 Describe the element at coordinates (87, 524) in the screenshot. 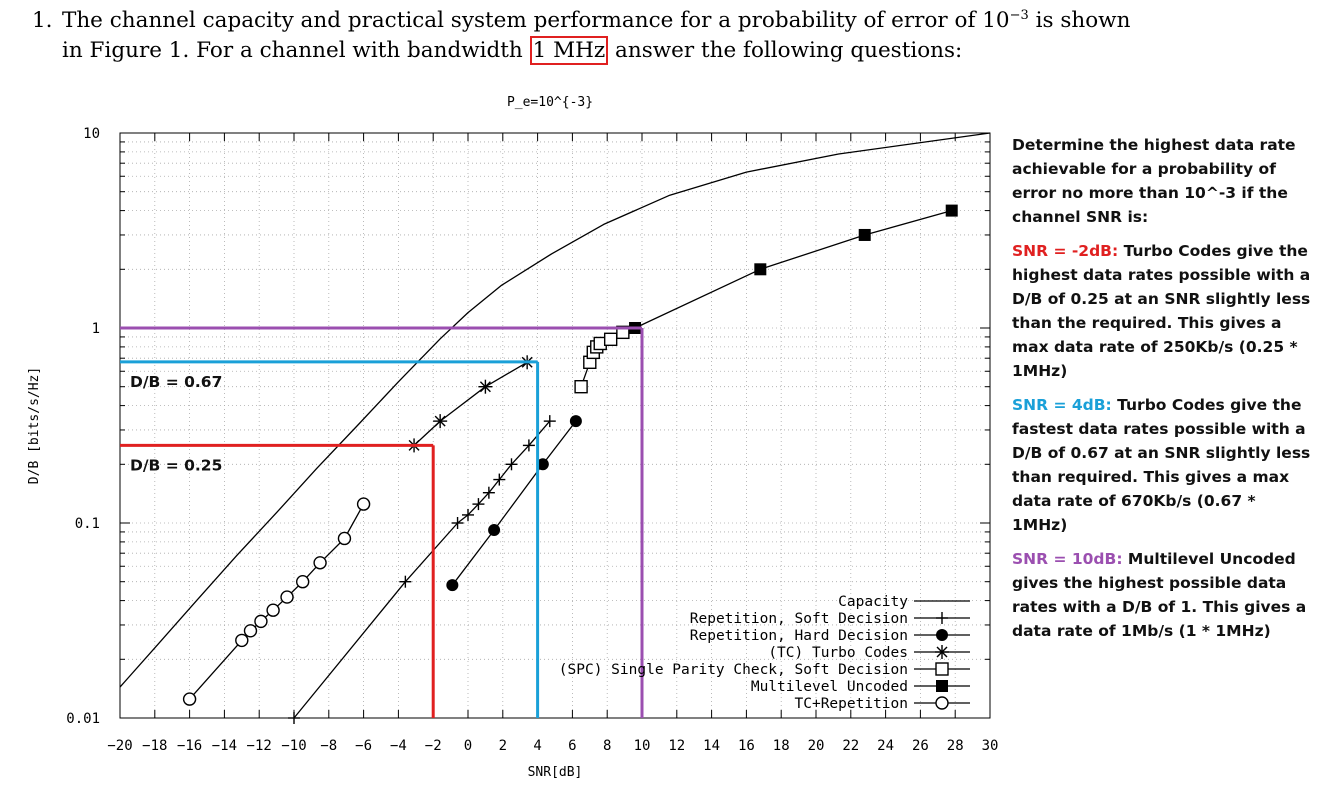

I see `y-tick-label: 0.1` at that location.